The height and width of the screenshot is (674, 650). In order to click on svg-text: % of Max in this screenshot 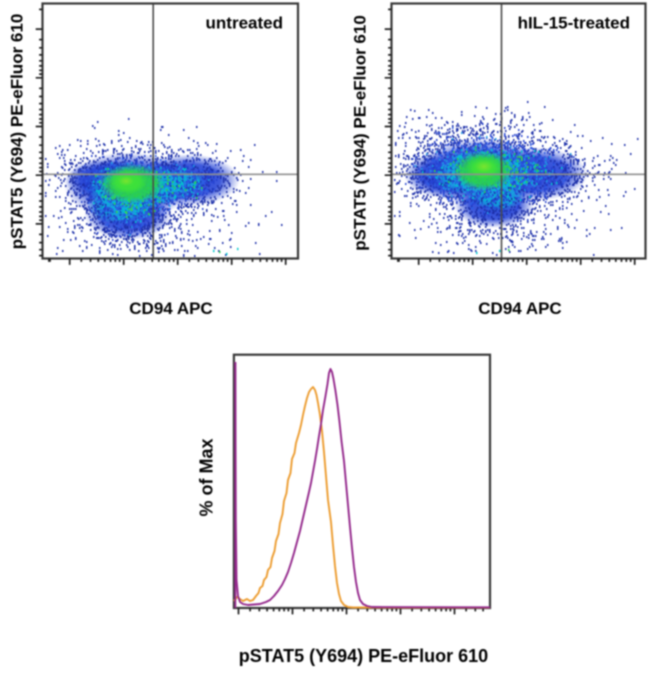, I will do `click(207, 477)`.